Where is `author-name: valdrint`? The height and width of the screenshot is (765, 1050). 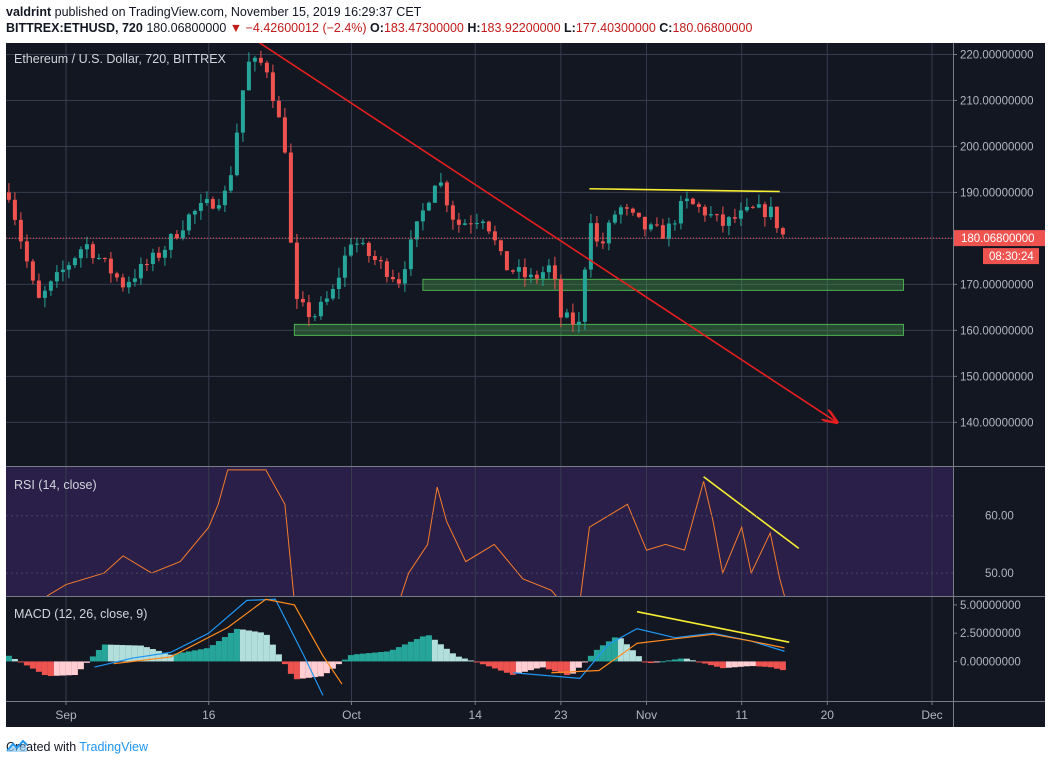 author-name: valdrint is located at coordinates (29, 12).